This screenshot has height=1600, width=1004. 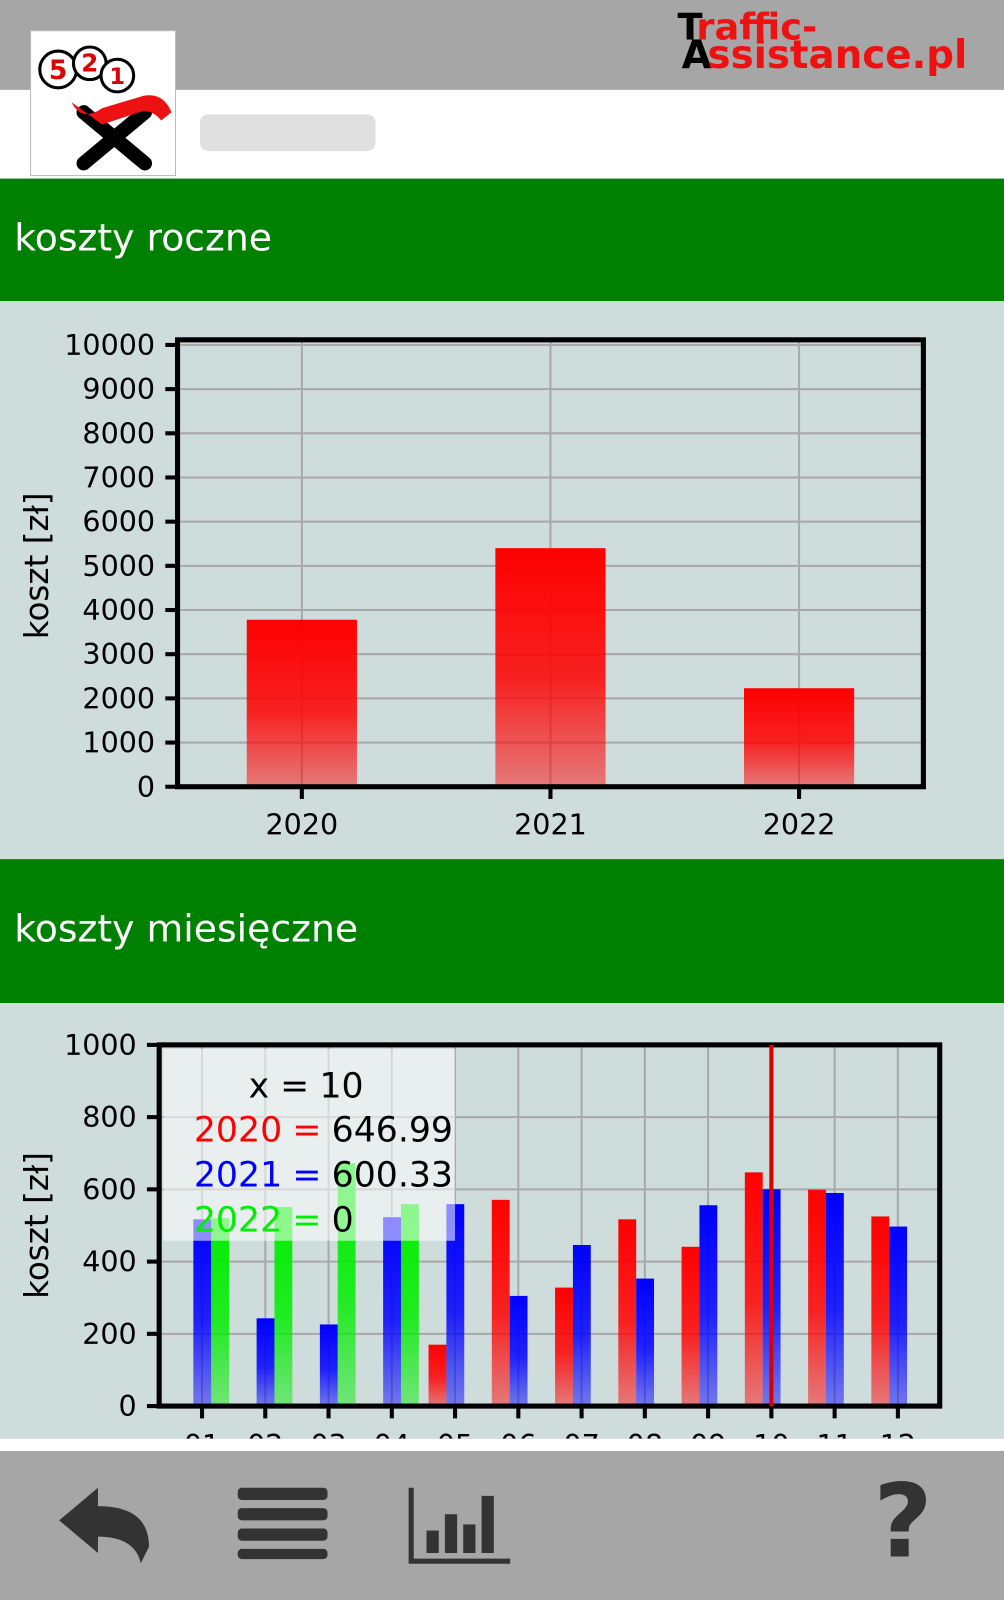 What do you see at coordinates (455, 1445) in the screenshot?
I see `x-tick-label: 05` at bounding box center [455, 1445].